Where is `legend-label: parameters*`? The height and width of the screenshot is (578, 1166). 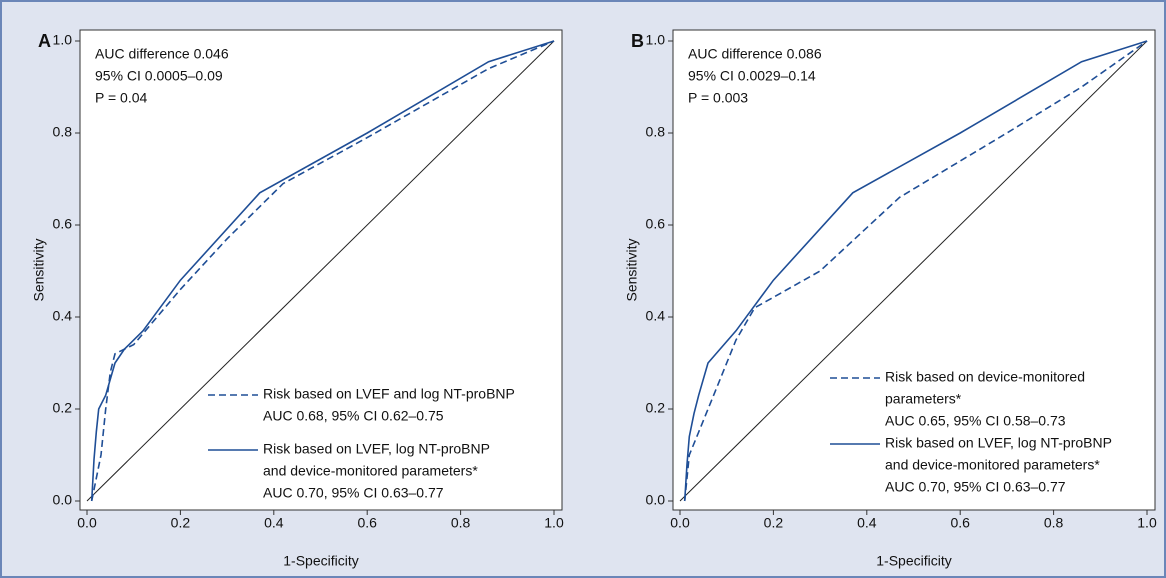 legend-label: parameters* is located at coordinates (923, 399).